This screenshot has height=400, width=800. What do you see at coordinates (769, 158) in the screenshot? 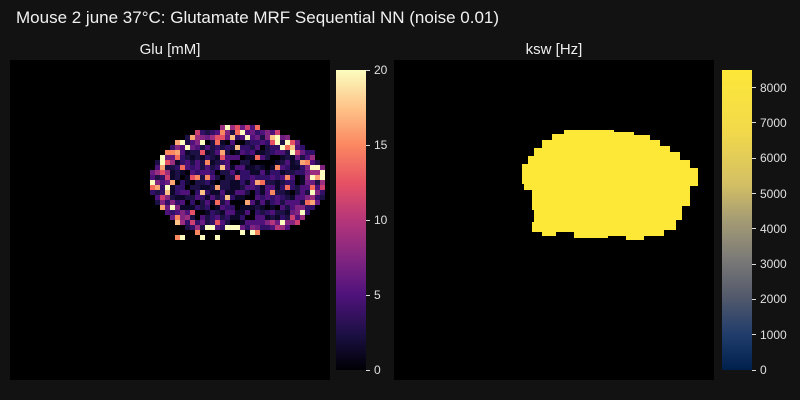
I see `ksw-colorbar-tick: 6000` at bounding box center [769, 158].